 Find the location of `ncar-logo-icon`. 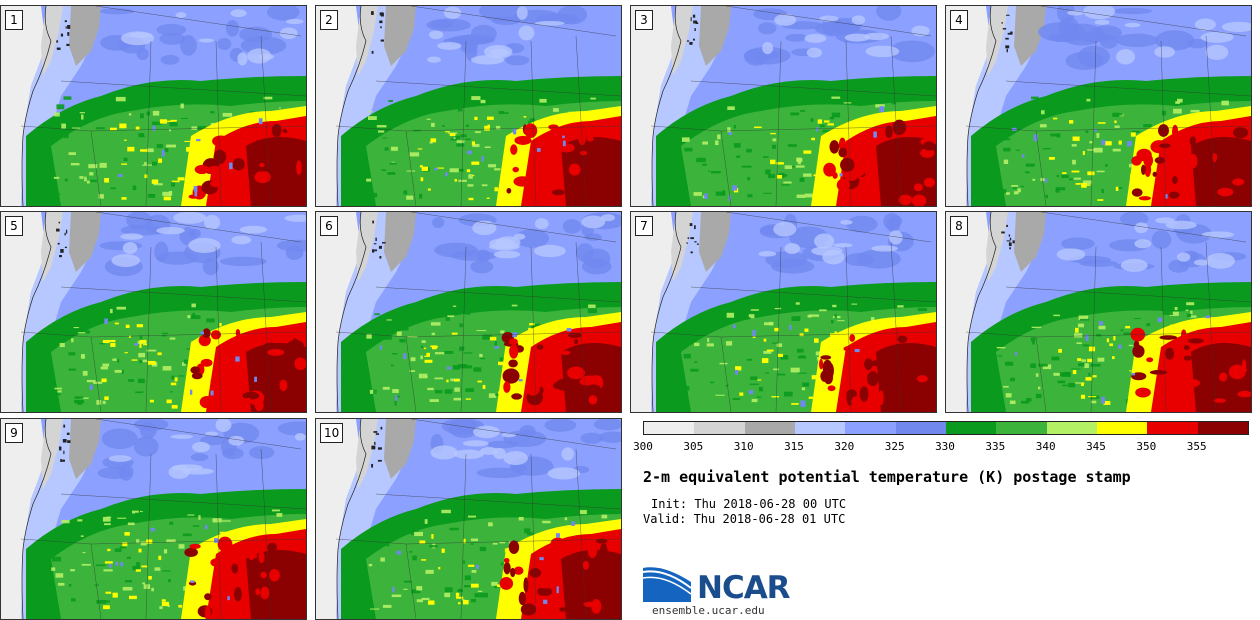

ncar-logo-icon is located at coordinates (667, 584).